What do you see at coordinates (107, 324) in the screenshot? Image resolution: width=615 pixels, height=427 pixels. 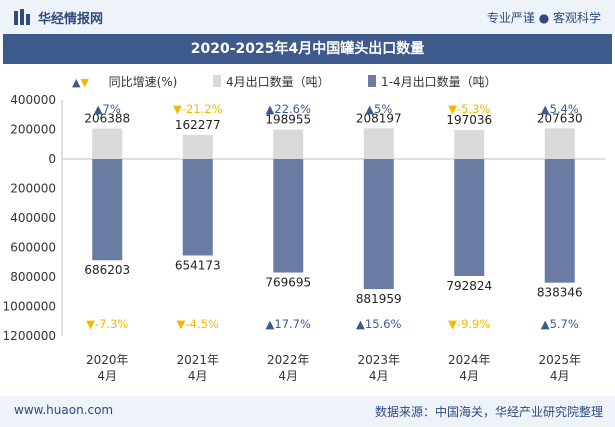 I see `cumulative-growth-label: ▼-7.3%` at bounding box center [107, 324].